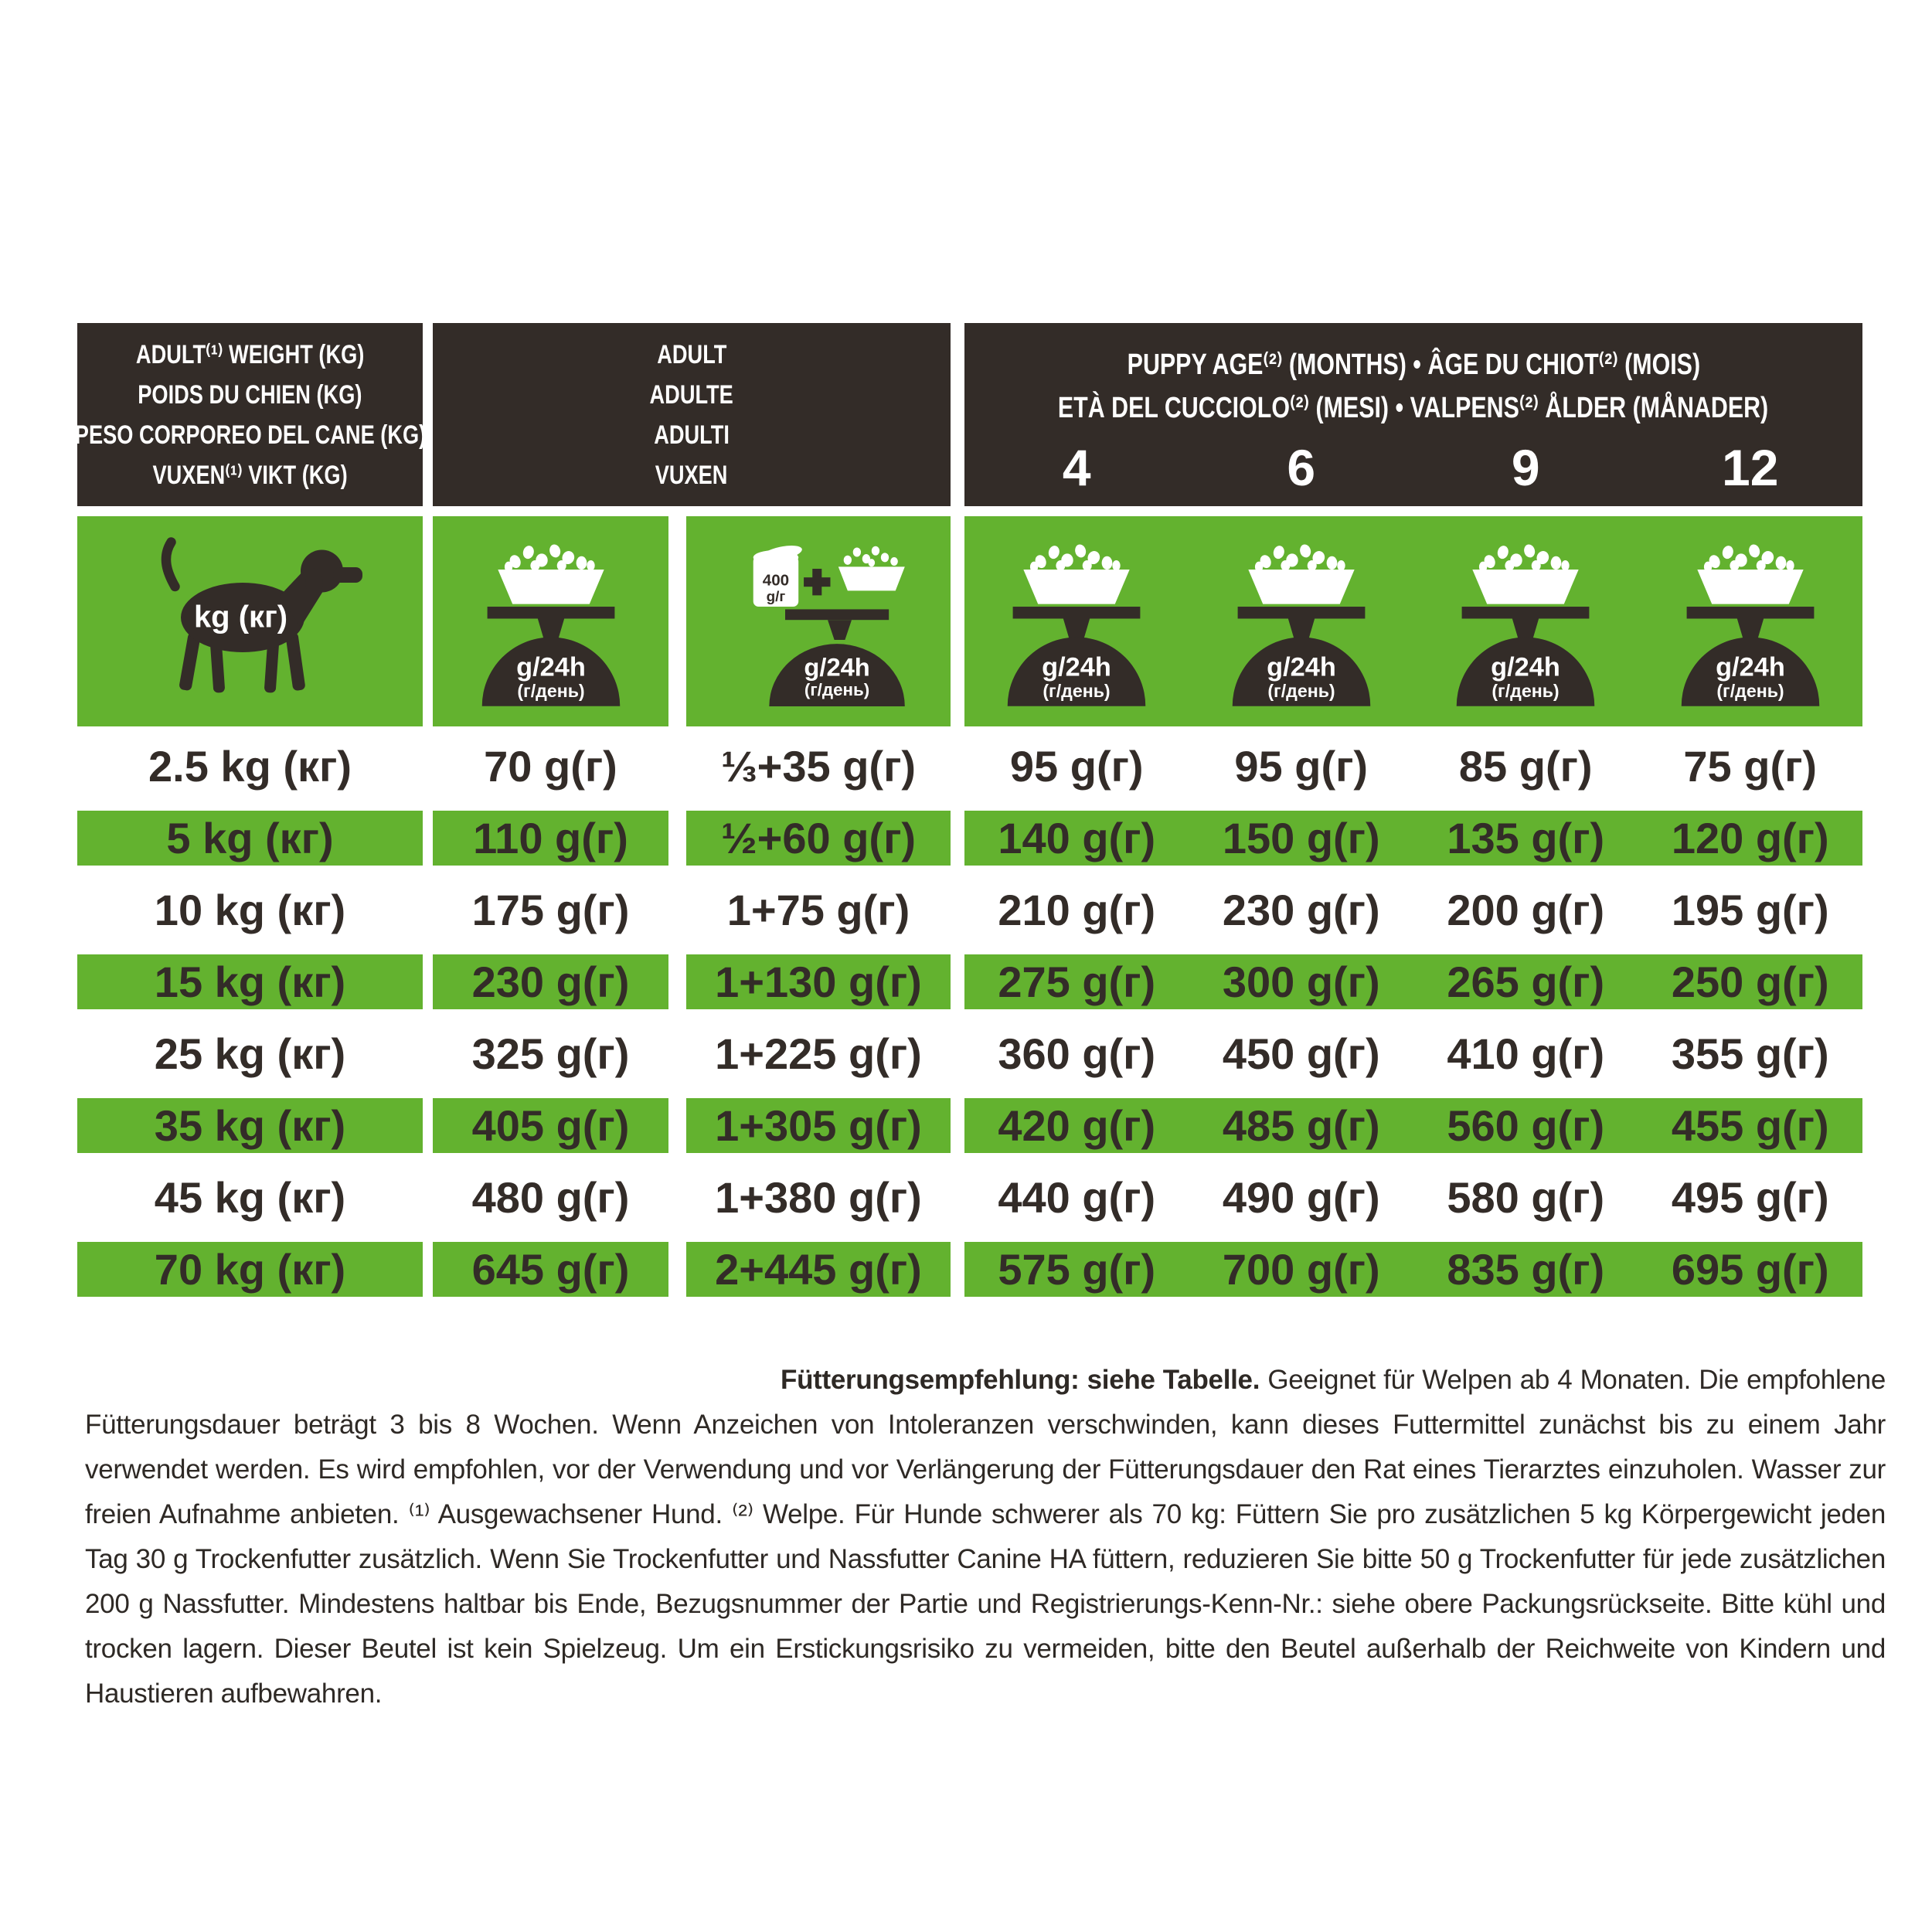  I want to click on puppy-cells: 360 g(г) 450 g(г) 410 g(г) 355 g(г), so click(1413, 1054).